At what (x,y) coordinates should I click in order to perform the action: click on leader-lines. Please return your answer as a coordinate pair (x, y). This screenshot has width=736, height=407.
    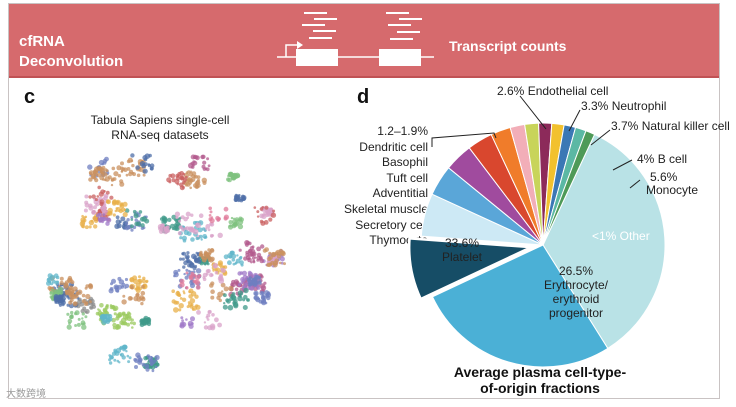
    Looking at the image, I should click on (580, 142).